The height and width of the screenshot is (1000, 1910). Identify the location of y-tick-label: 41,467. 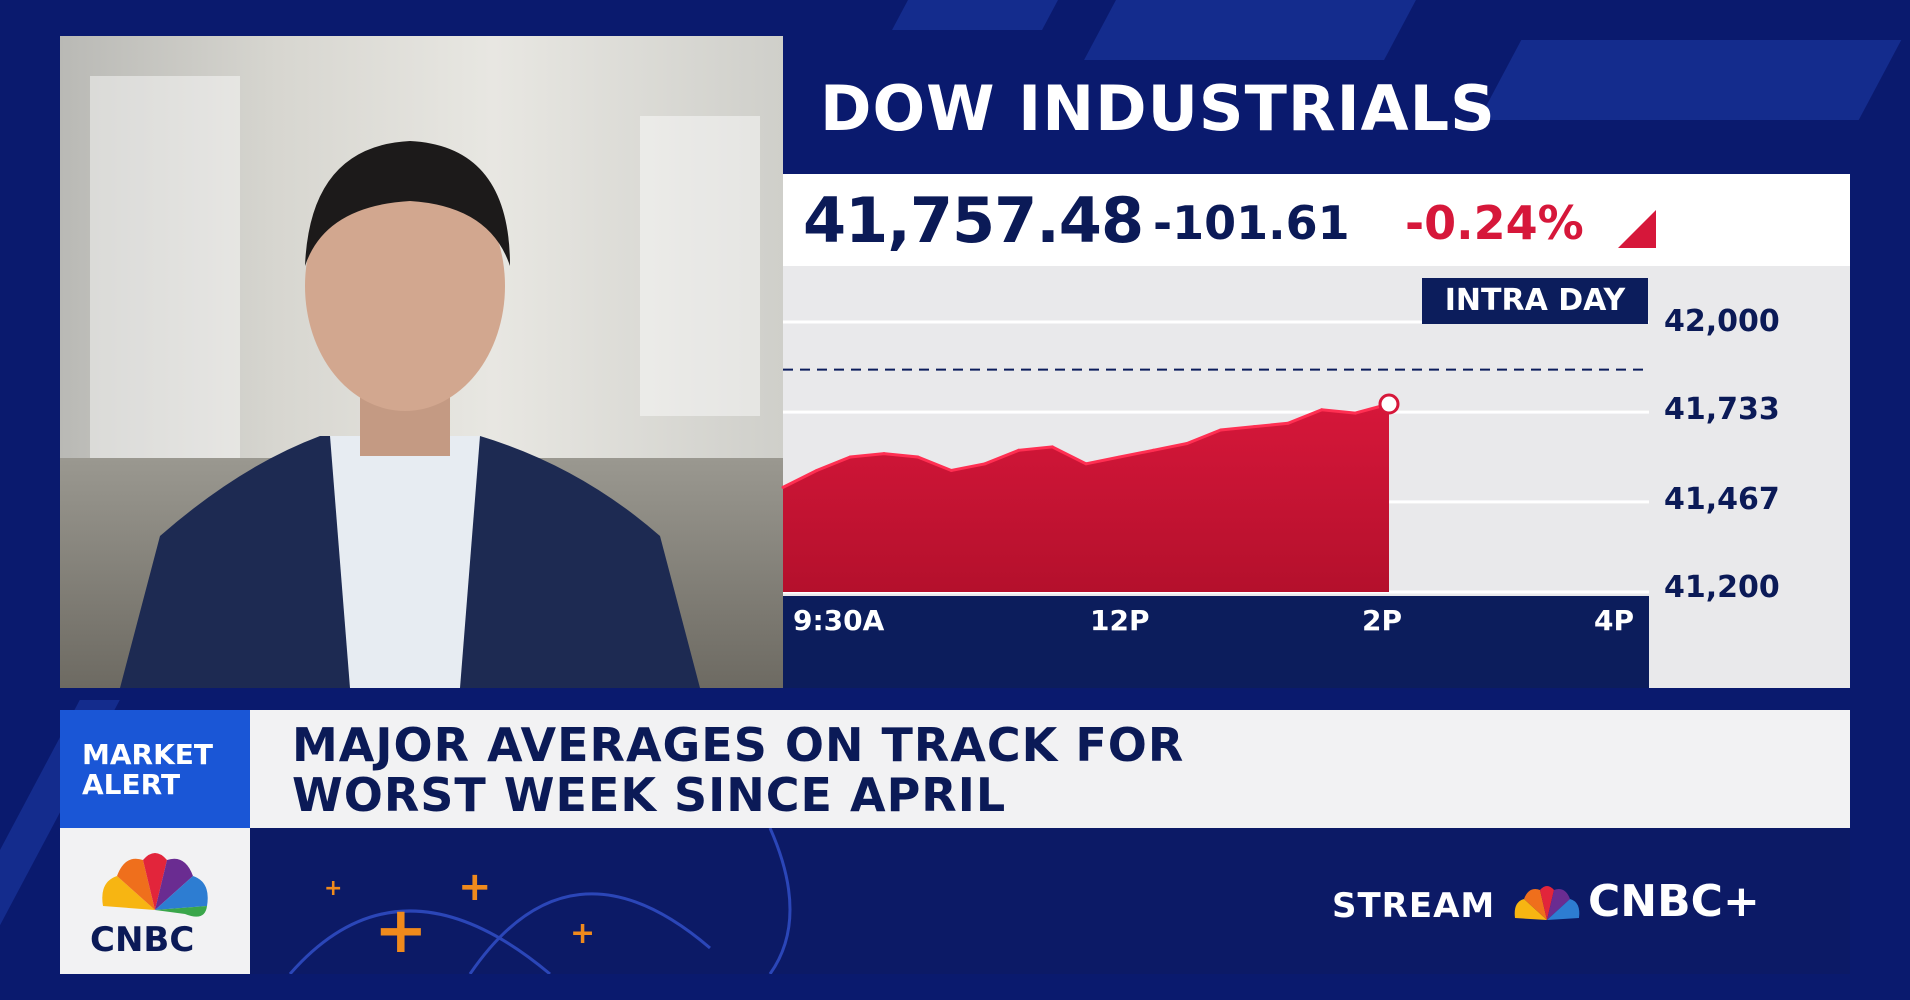
(1722, 499).